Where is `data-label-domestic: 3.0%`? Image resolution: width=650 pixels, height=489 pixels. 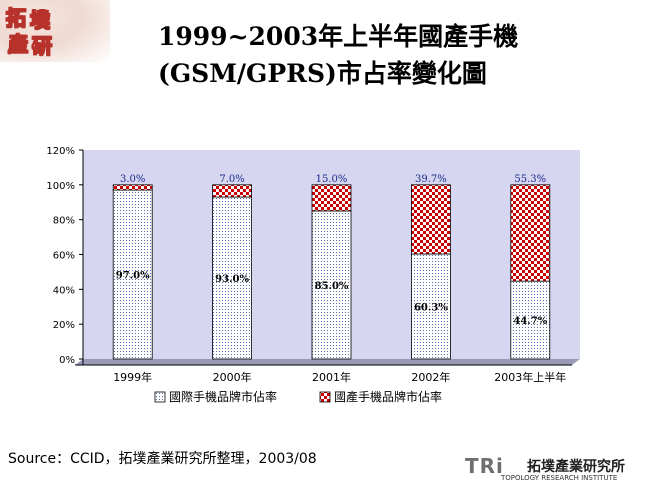
data-label-domestic: 3.0% is located at coordinates (132, 179).